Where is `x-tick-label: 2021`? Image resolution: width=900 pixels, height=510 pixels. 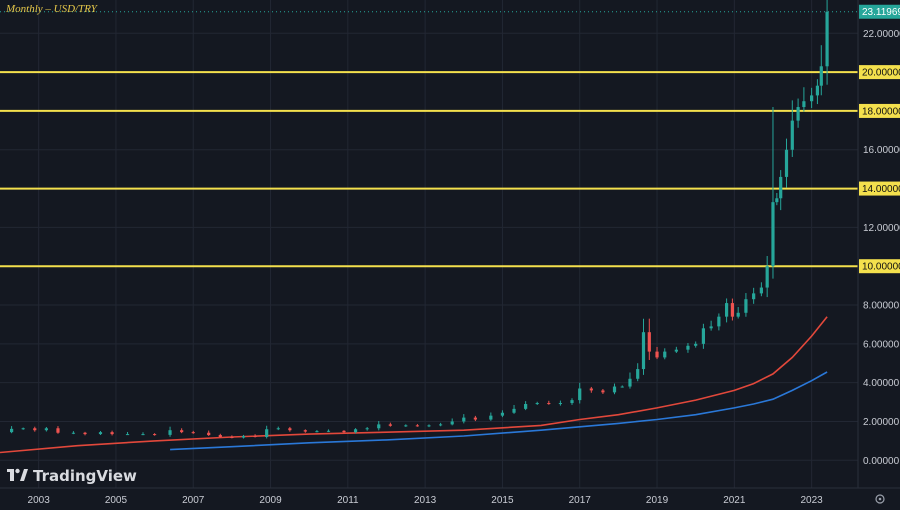 x-tick-label: 2021 is located at coordinates (734, 500).